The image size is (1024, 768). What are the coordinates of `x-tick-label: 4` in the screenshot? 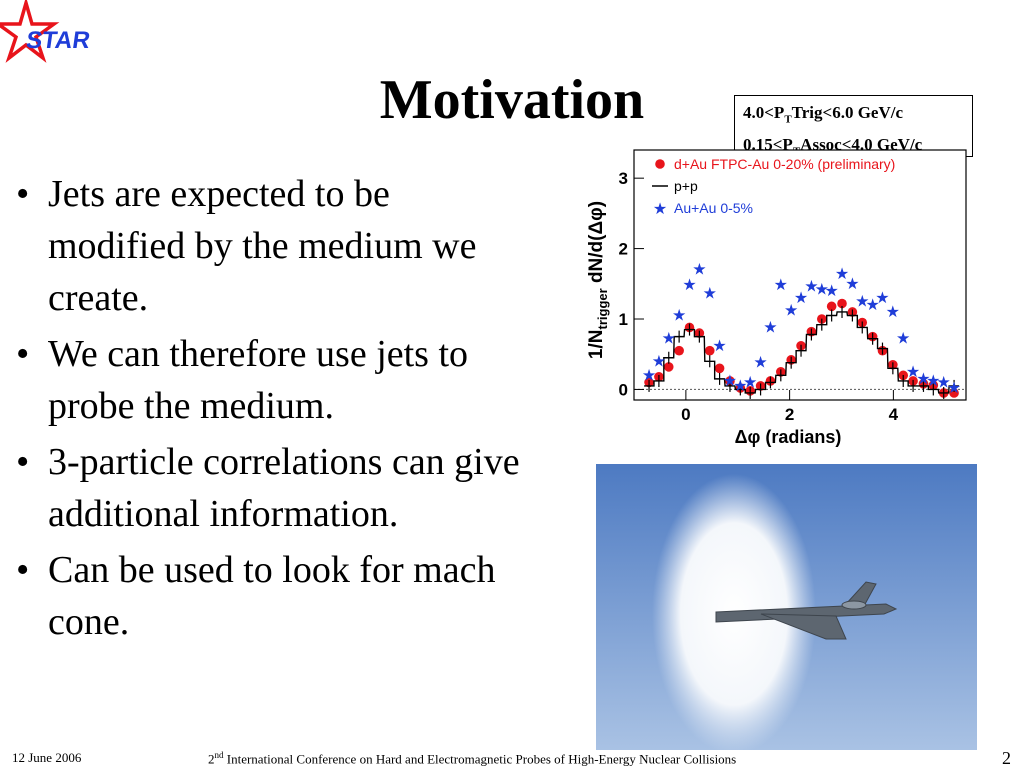 It's located at (894, 414).